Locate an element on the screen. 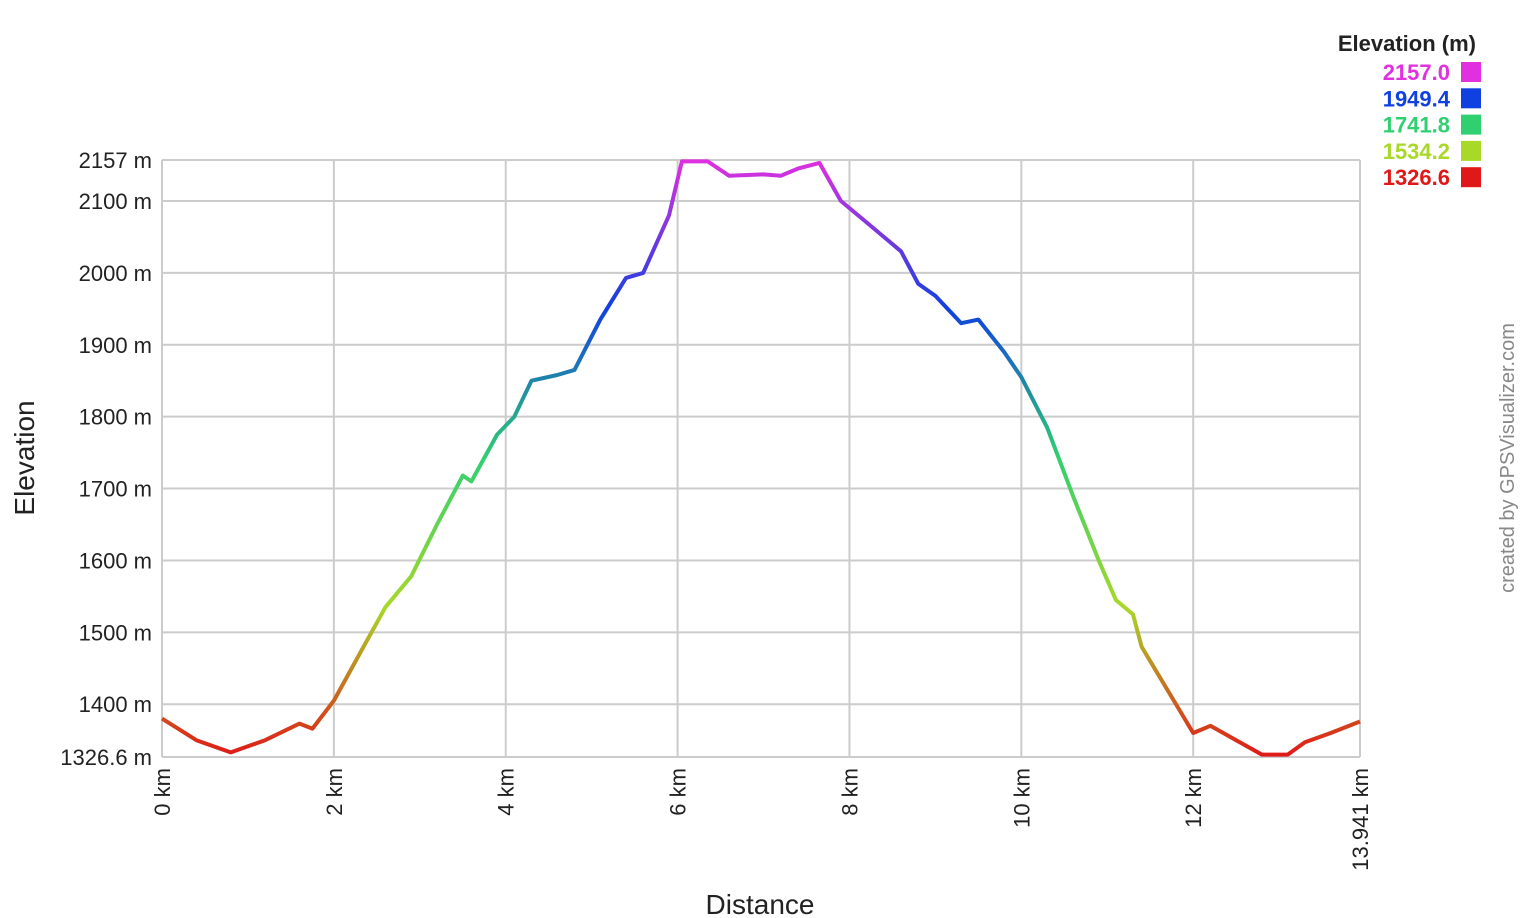 The width and height of the screenshot is (1520, 918). x-tick-label: 4 km is located at coordinates (506, 792).